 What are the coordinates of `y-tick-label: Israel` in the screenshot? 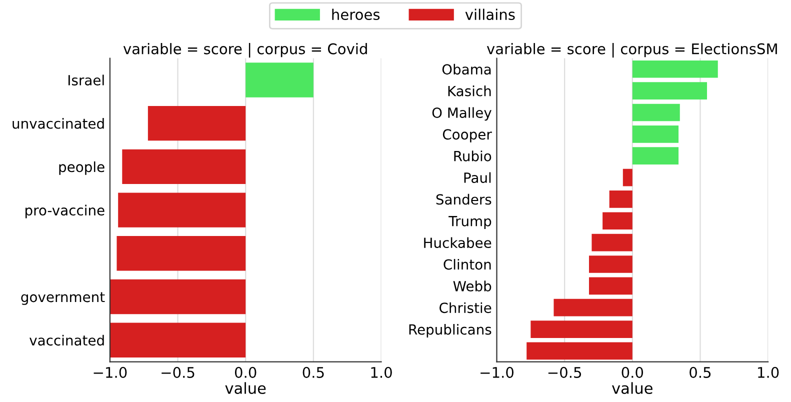 It's located at (86, 80).